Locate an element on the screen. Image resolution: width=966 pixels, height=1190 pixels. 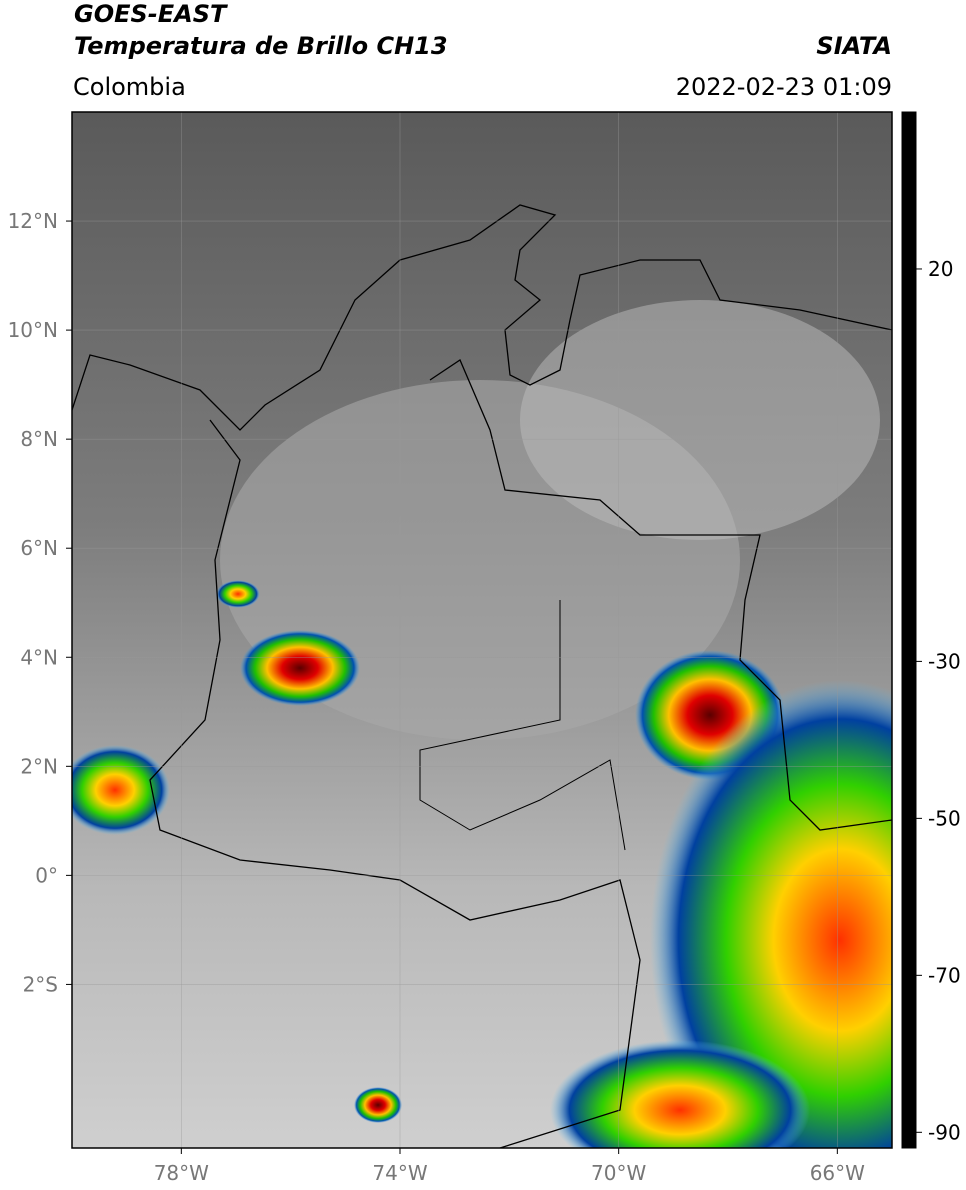
x-tick-label: 70°W is located at coordinates (618, 1173).